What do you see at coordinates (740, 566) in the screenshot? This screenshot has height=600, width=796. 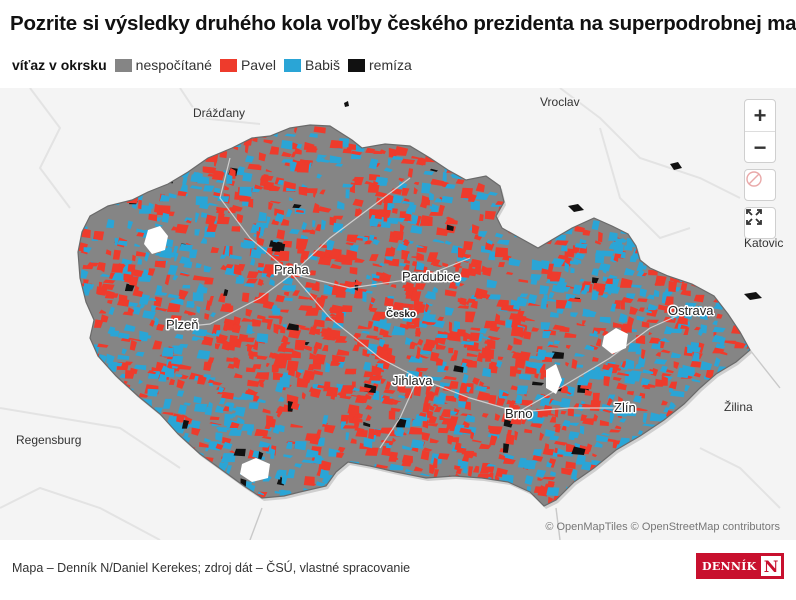 I see `dennik-n-logo: DENNÍK N` at bounding box center [740, 566].